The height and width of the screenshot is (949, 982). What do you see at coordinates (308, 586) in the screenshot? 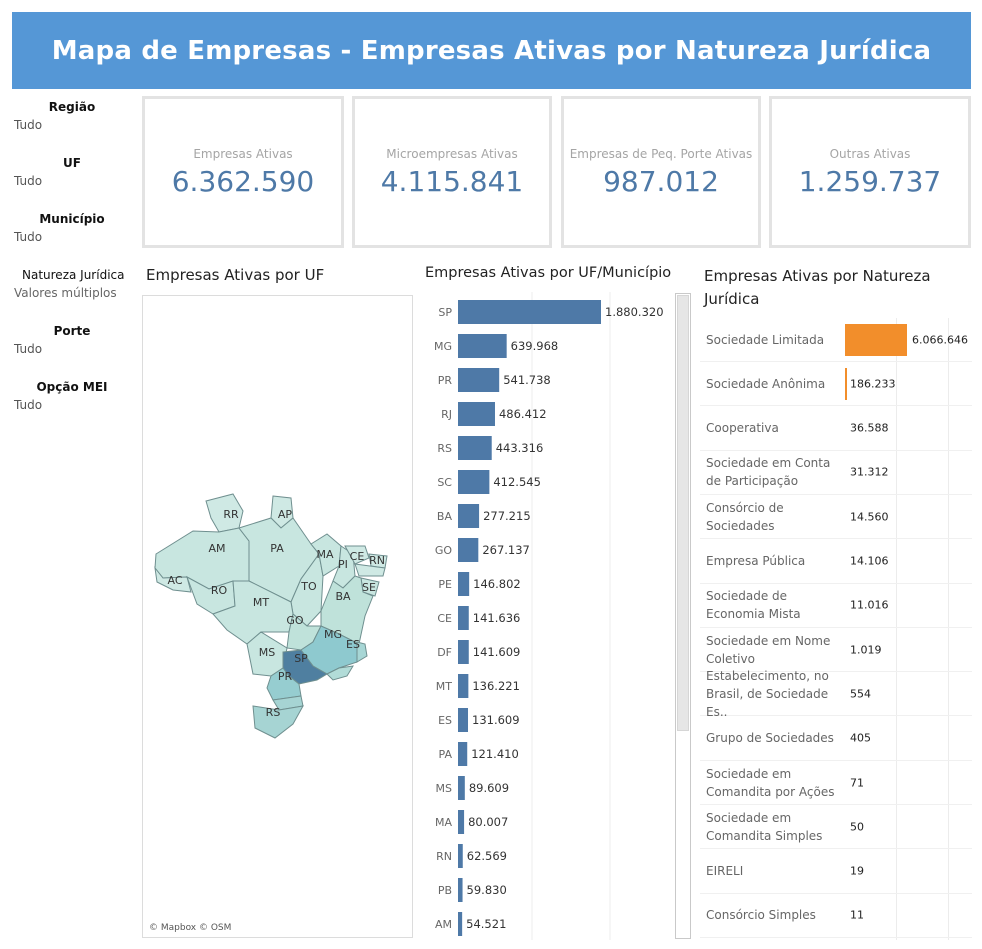
I see `map-state-label: TO` at bounding box center [308, 586].